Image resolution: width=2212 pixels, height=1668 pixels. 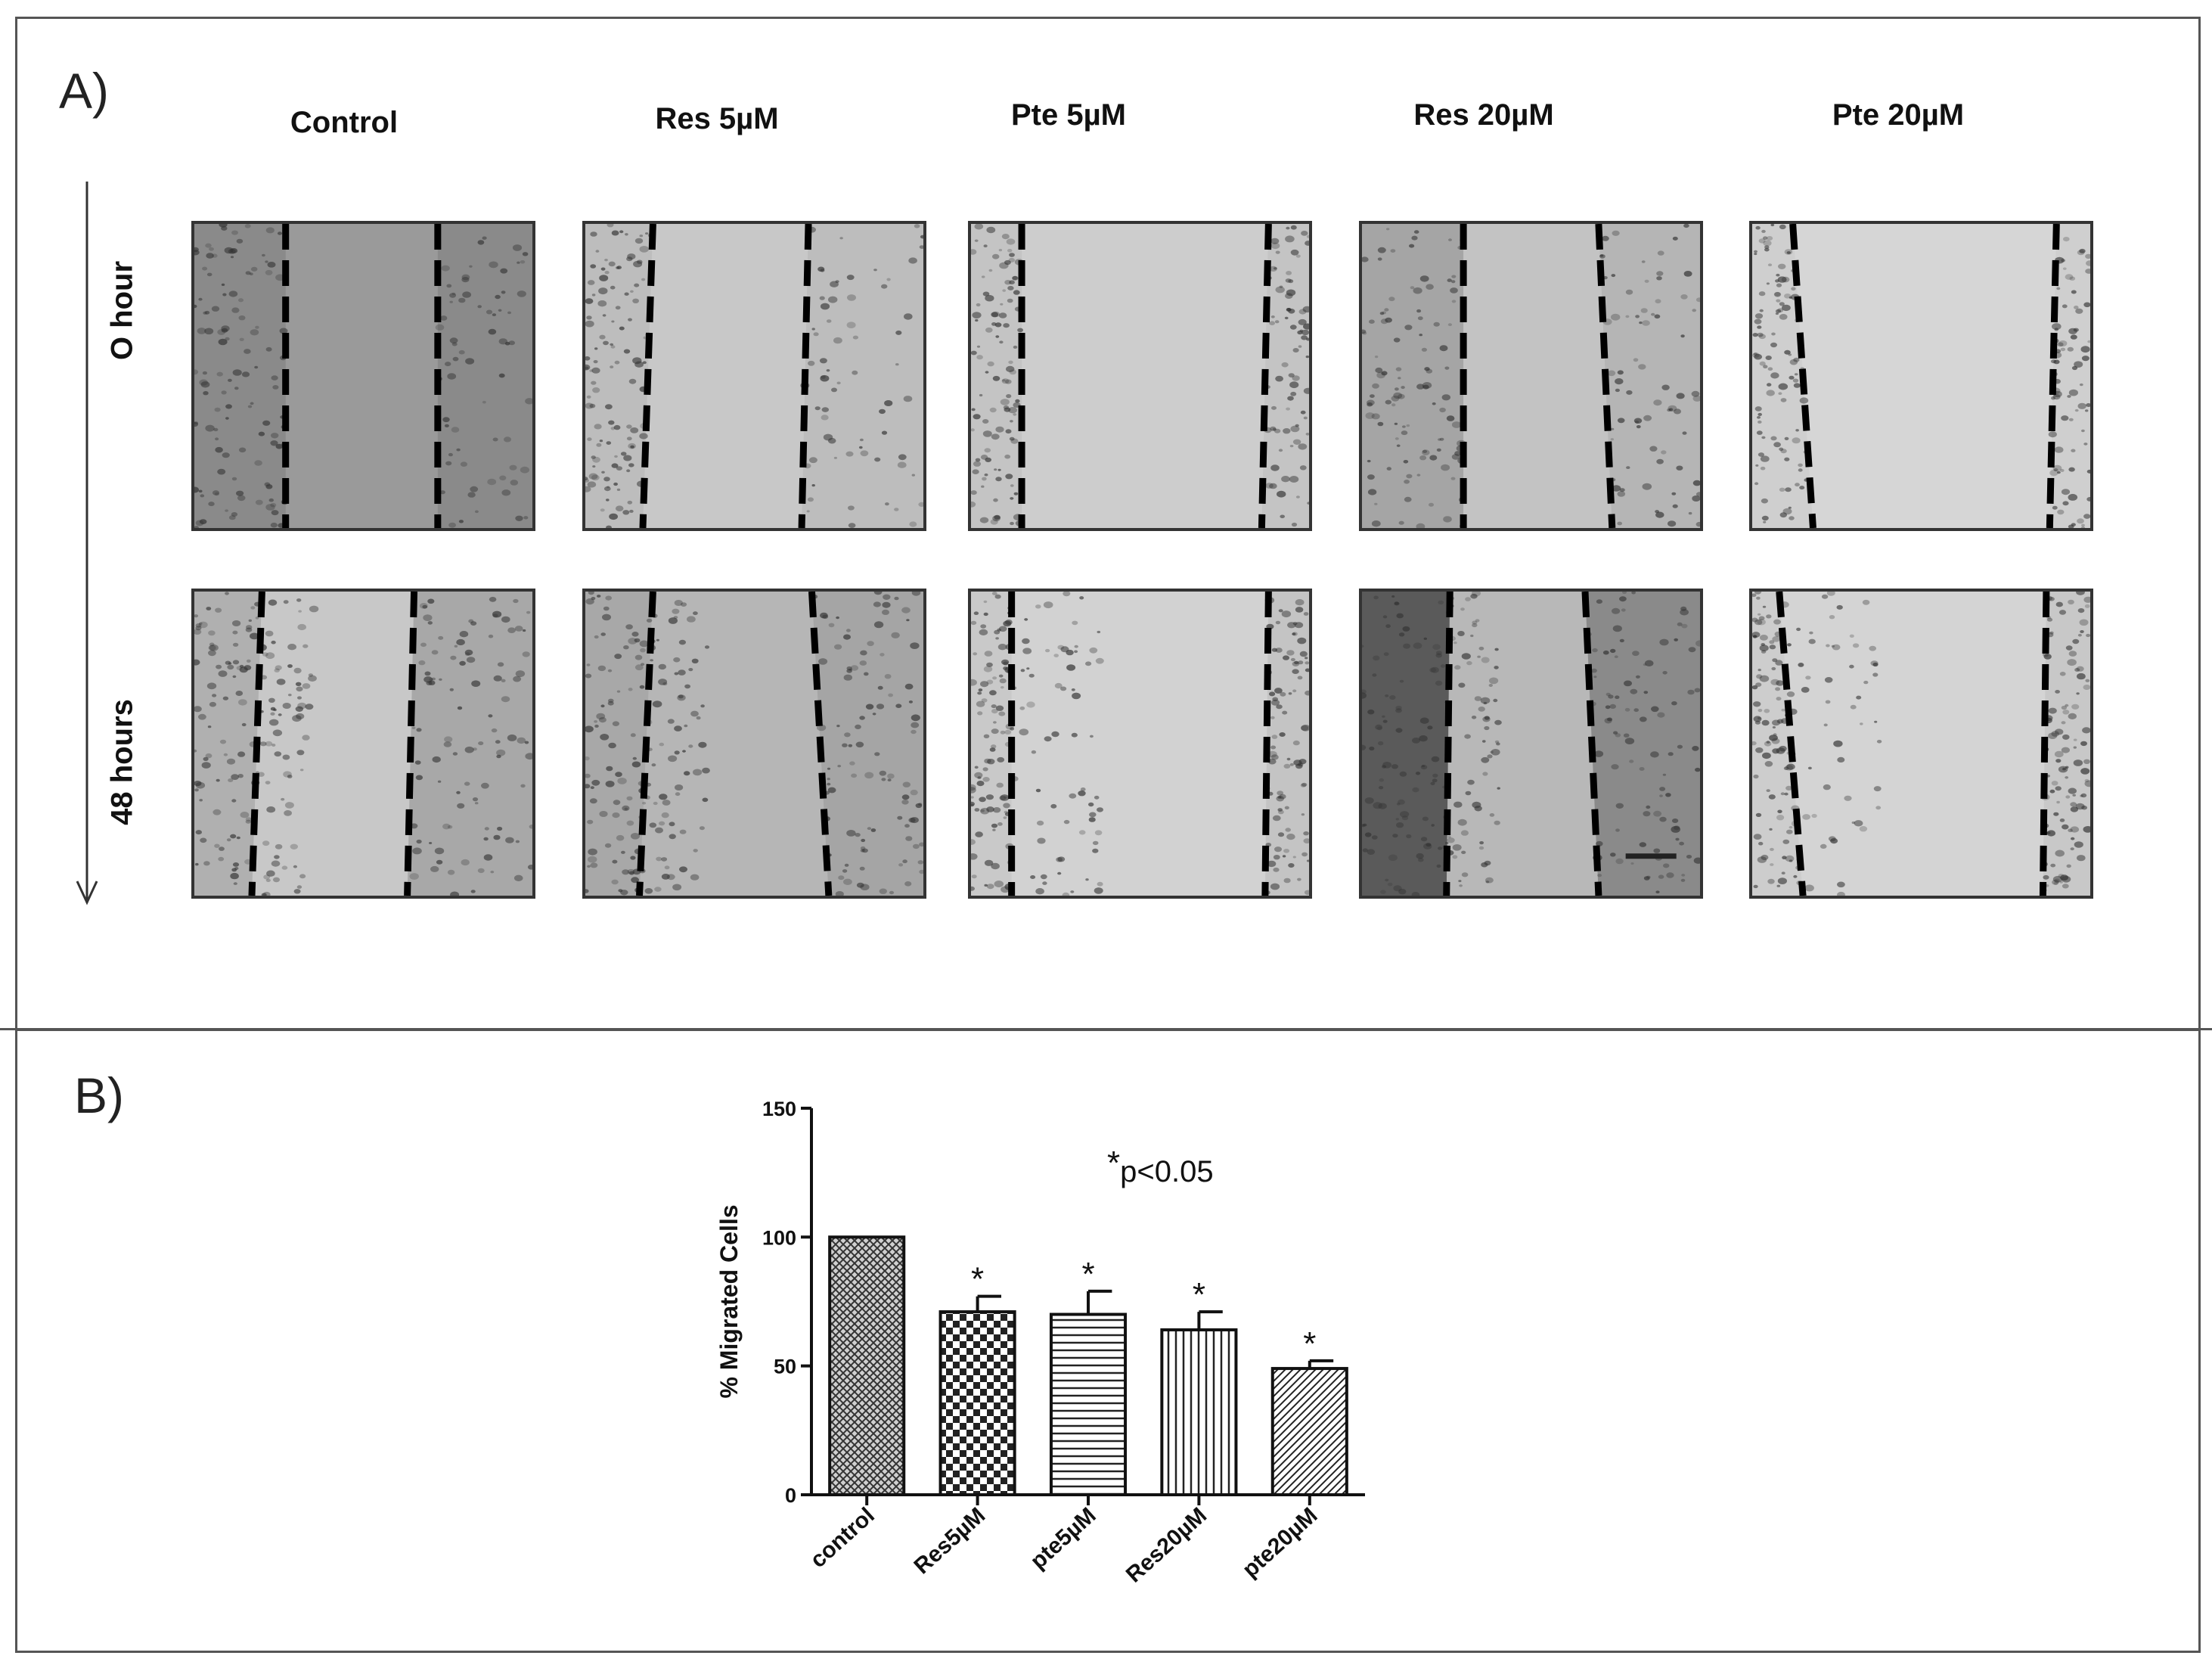 What do you see at coordinates (785, 1367) in the screenshot?
I see `y-tick-label-50: 50` at bounding box center [785, 1367].